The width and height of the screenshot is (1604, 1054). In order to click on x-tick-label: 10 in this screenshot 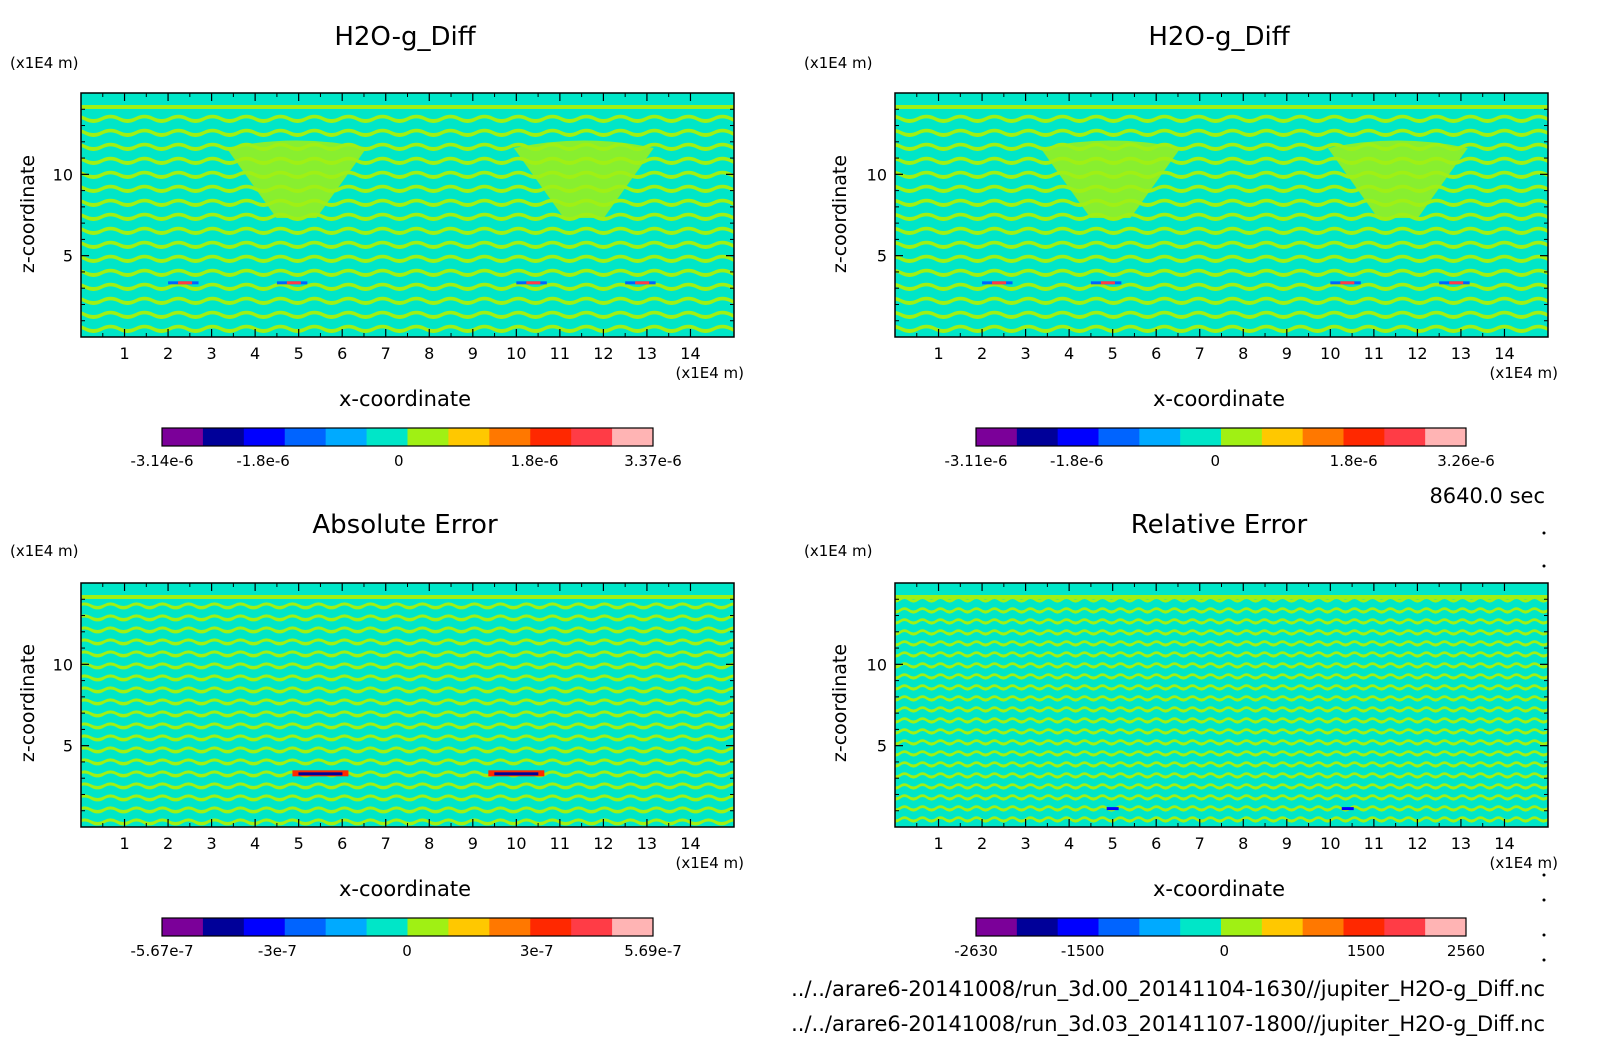, I will do `click(1330, 843)`.